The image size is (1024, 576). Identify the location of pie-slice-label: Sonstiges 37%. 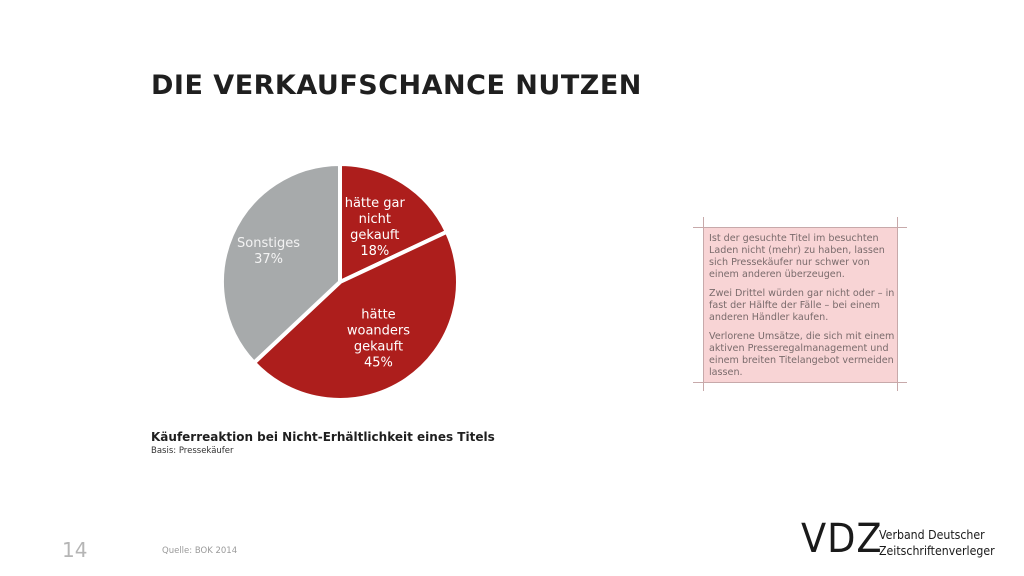
(268, 251).